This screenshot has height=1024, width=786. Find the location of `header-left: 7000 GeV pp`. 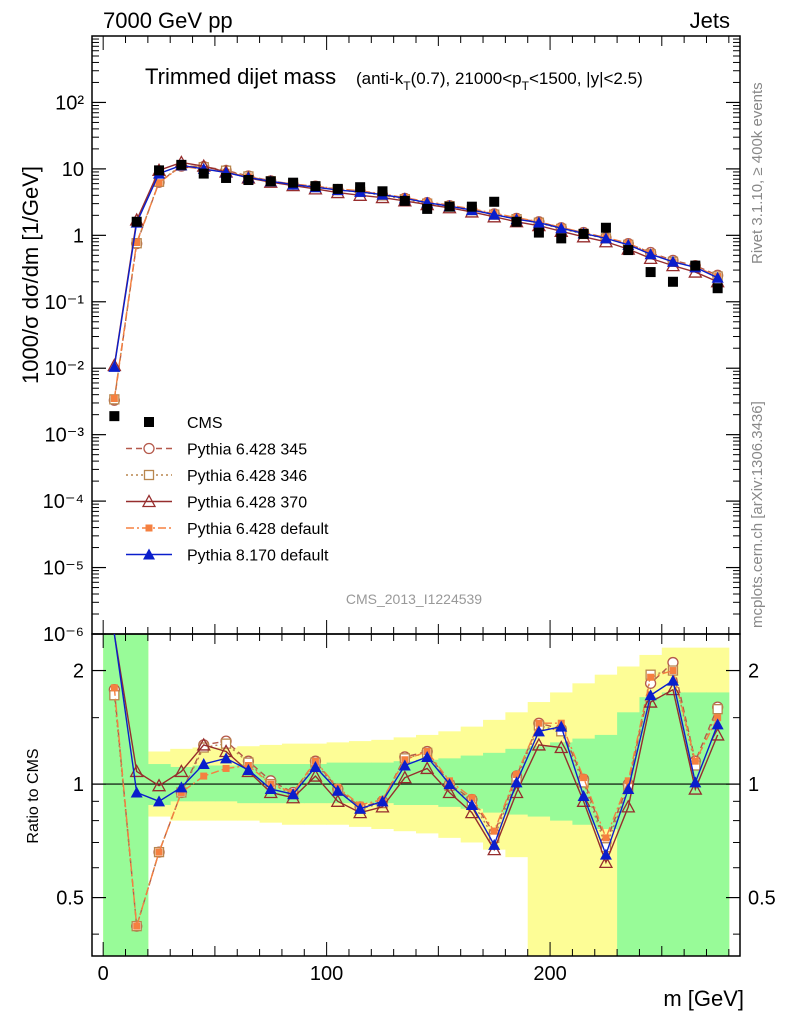

header-left: 7000 GeV pp is located at coordinates (168, 20).